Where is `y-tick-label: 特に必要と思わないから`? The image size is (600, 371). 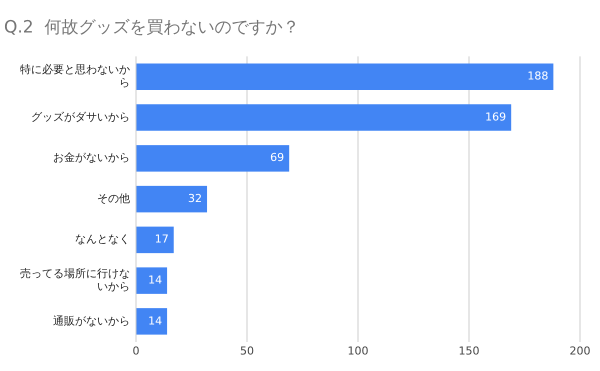 y-tick-label: 特に必要と思わないから is located at coordinates (75, 76).